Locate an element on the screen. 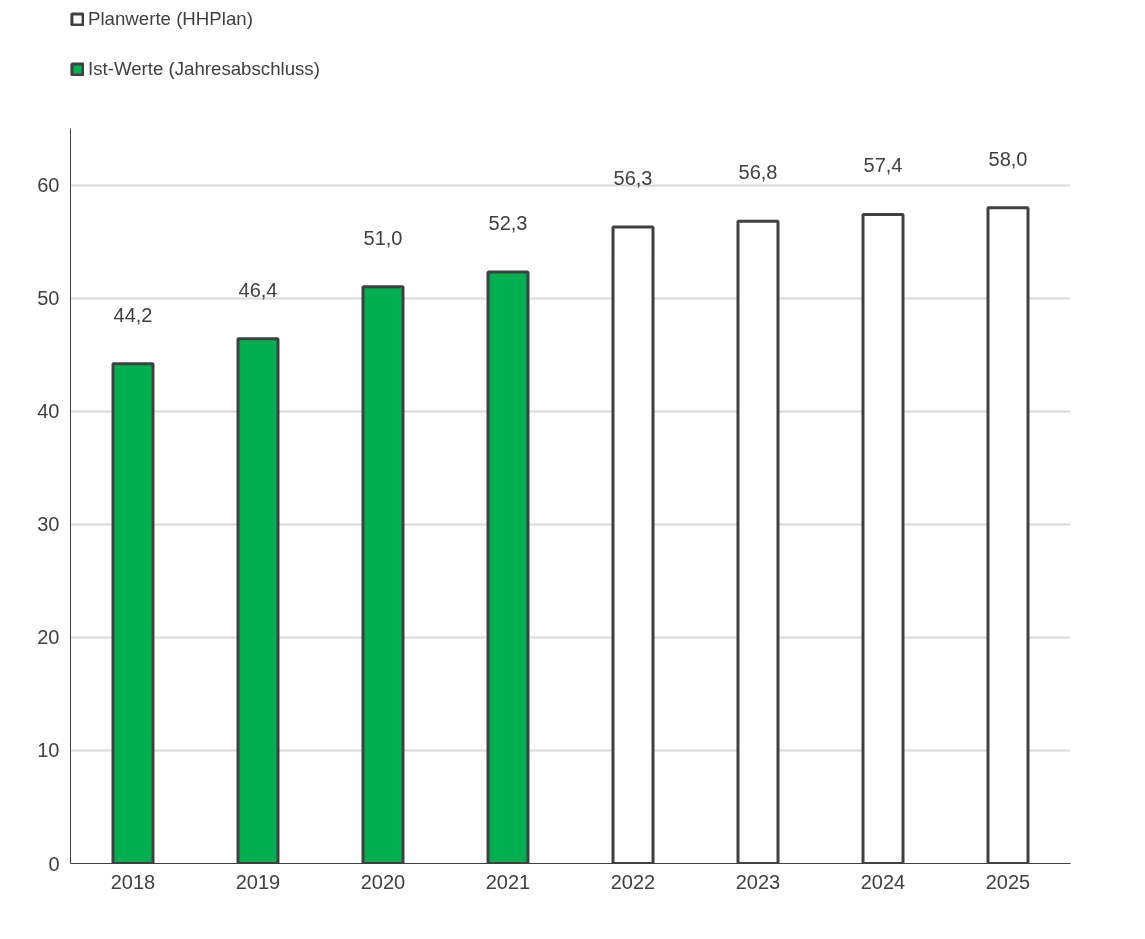 Image resolution: width=1145 pixels, height=939 pixels. y-tick-label: 0 is located at coordinates (54, 863).